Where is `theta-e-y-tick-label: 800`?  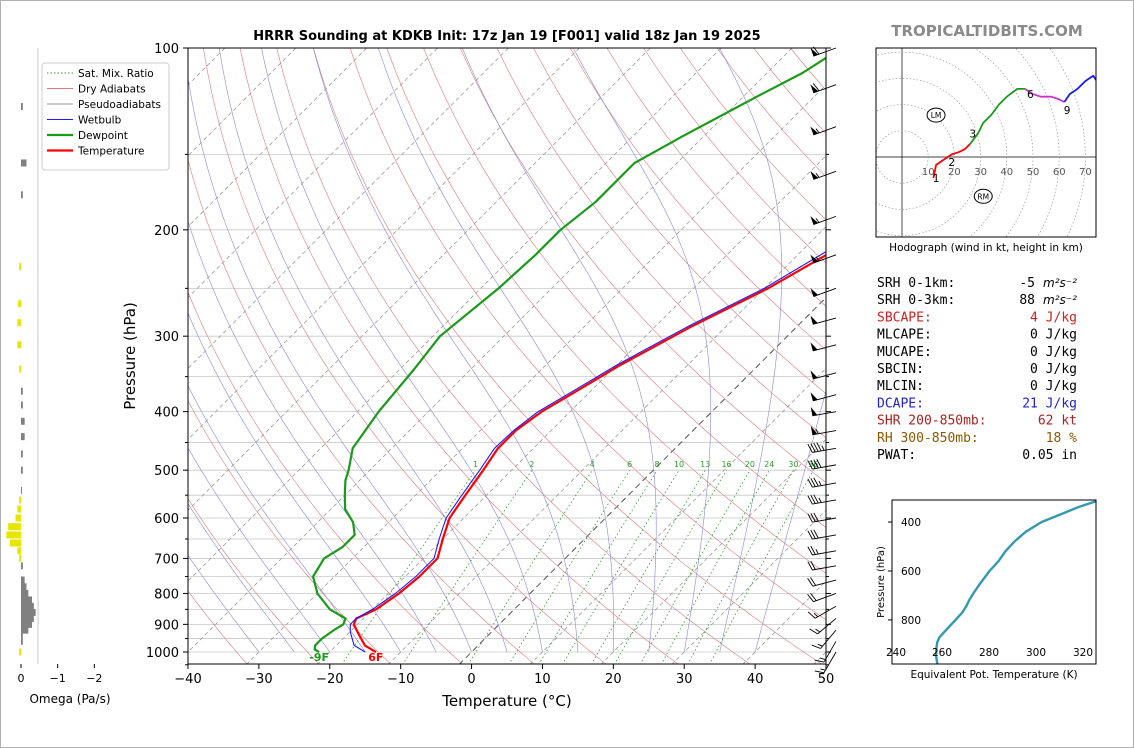
theta-e-y-tick-label: 800 is located at coordinates (911, 621).